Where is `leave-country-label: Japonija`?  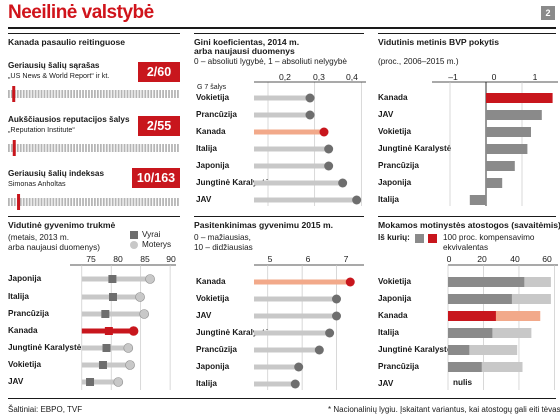
leave-country-label: Japonija is located at coordinates (395, 298).